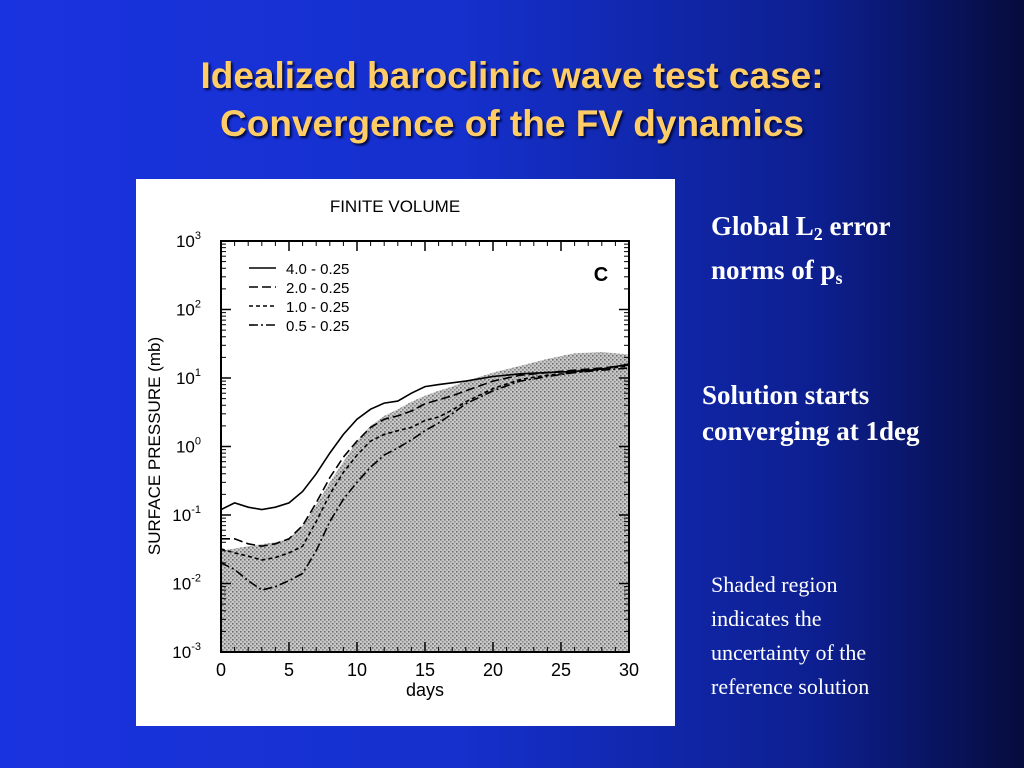 This screenshot has width=1024, height=768. Describe the element at coordinates (186, 651) in the screenshot. I see `y-tick-label: 10⁻³` at that location.